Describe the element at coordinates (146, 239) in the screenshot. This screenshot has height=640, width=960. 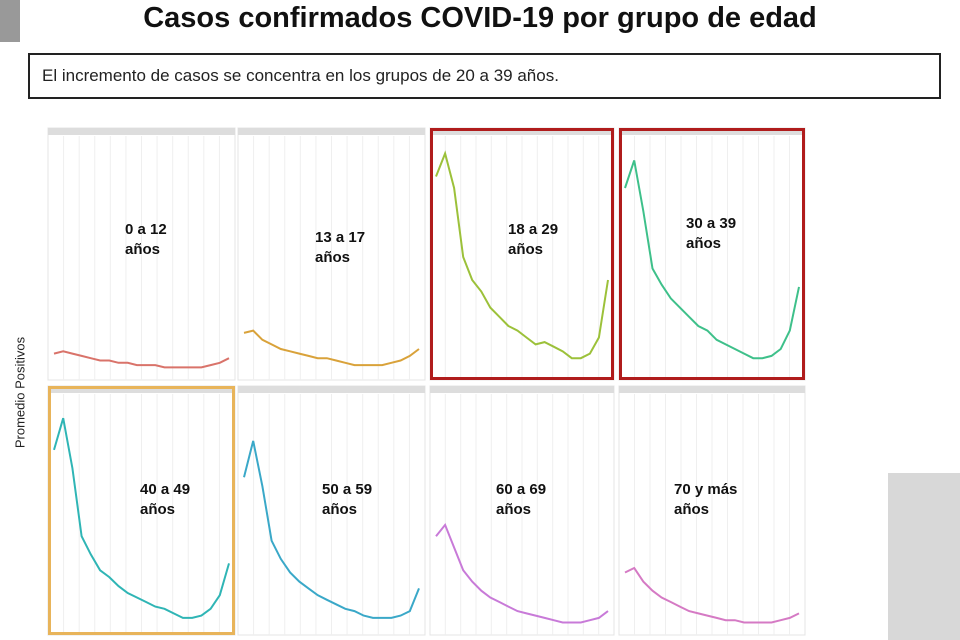
I see `panel-label: 0 a 12 años` at that location.